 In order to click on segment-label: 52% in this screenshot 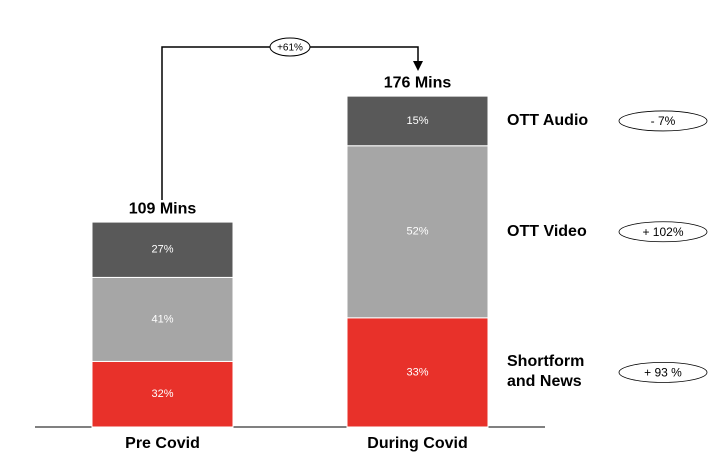, I will do `click(417, 232)`.